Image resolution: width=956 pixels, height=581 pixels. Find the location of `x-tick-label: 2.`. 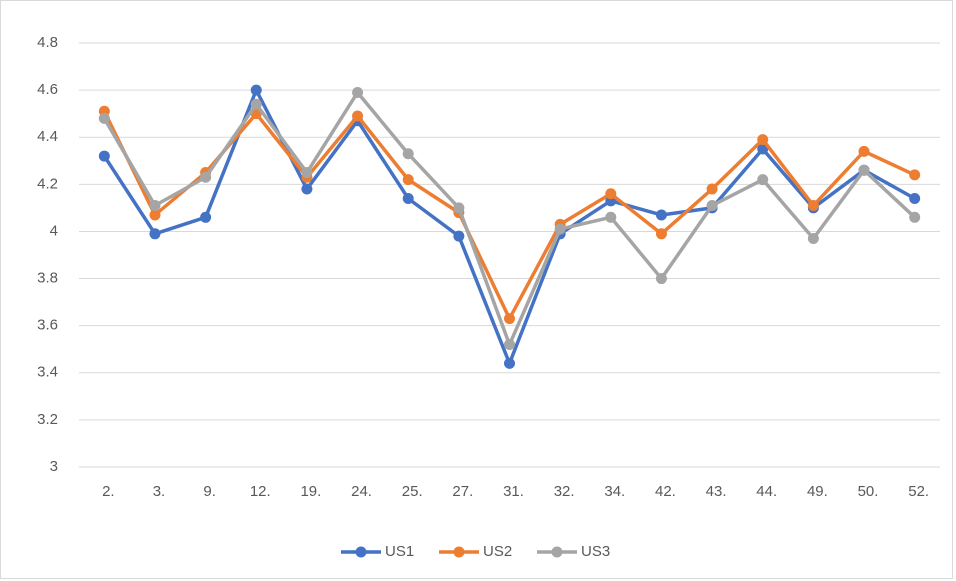

x-tick-label: 2. is located at coordinates (108, 491).